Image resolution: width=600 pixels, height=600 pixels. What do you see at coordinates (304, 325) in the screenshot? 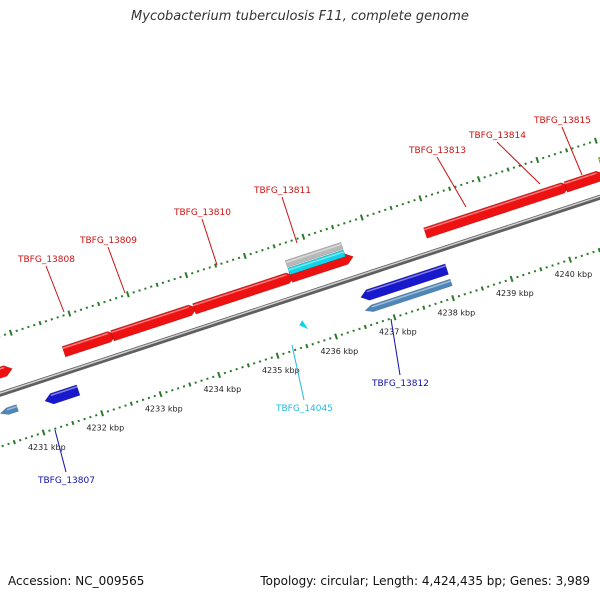
I see `rna-feature-small` at bounding box center [304, 325].